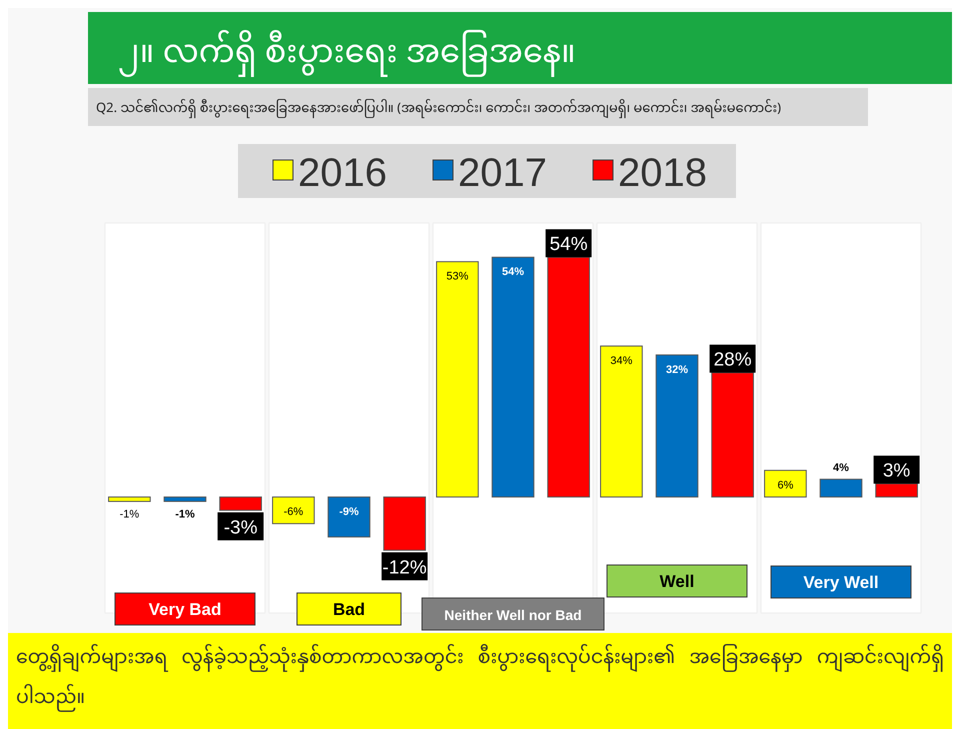  Describe the element at coordinates (502, 173) in the screenshot. I see `legend-label: 2017` at that location.